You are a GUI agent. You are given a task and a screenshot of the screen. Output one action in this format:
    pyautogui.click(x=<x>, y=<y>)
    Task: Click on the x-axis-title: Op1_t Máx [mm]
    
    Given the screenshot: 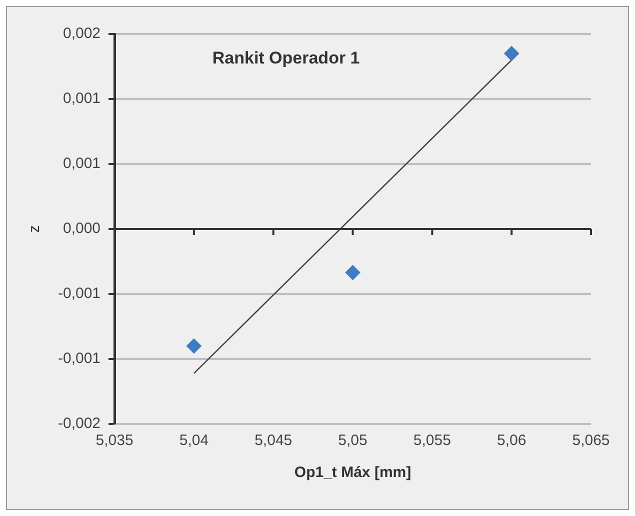 What is the action you would take?
    pyautogui.click(x=353, y=473)
    